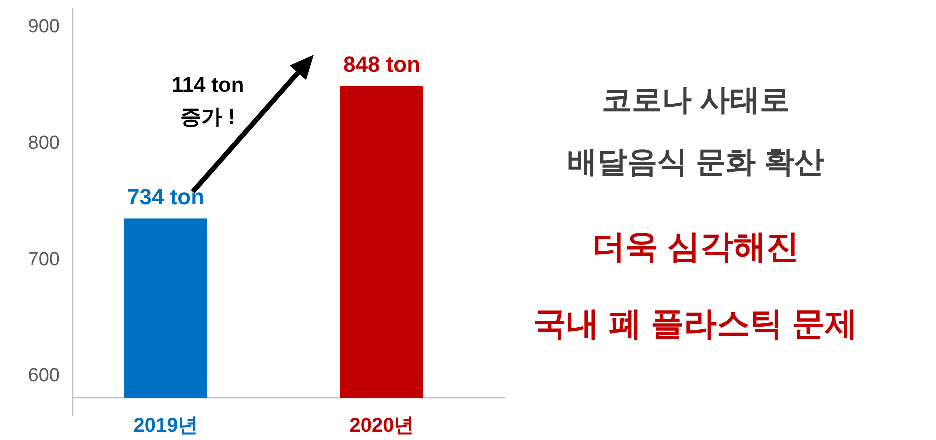 The image size is (936, 440). What do you see at coordinates (44, 143) in the screenshot?
I see `y-tick-label: 800` at bounding box center [44, 143].